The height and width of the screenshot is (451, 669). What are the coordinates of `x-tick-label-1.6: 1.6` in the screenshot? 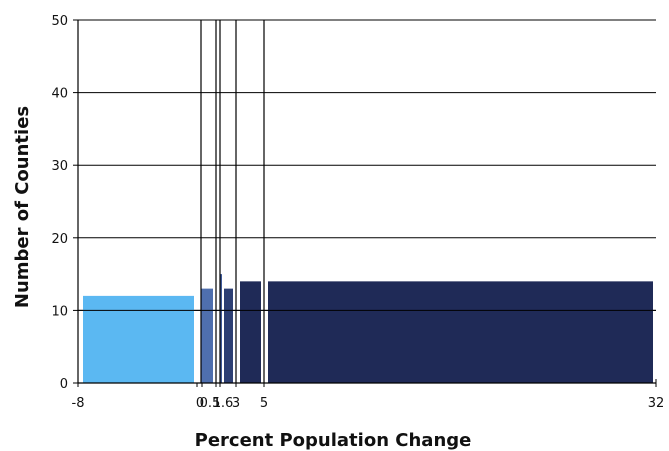 It's located at (223, 403).